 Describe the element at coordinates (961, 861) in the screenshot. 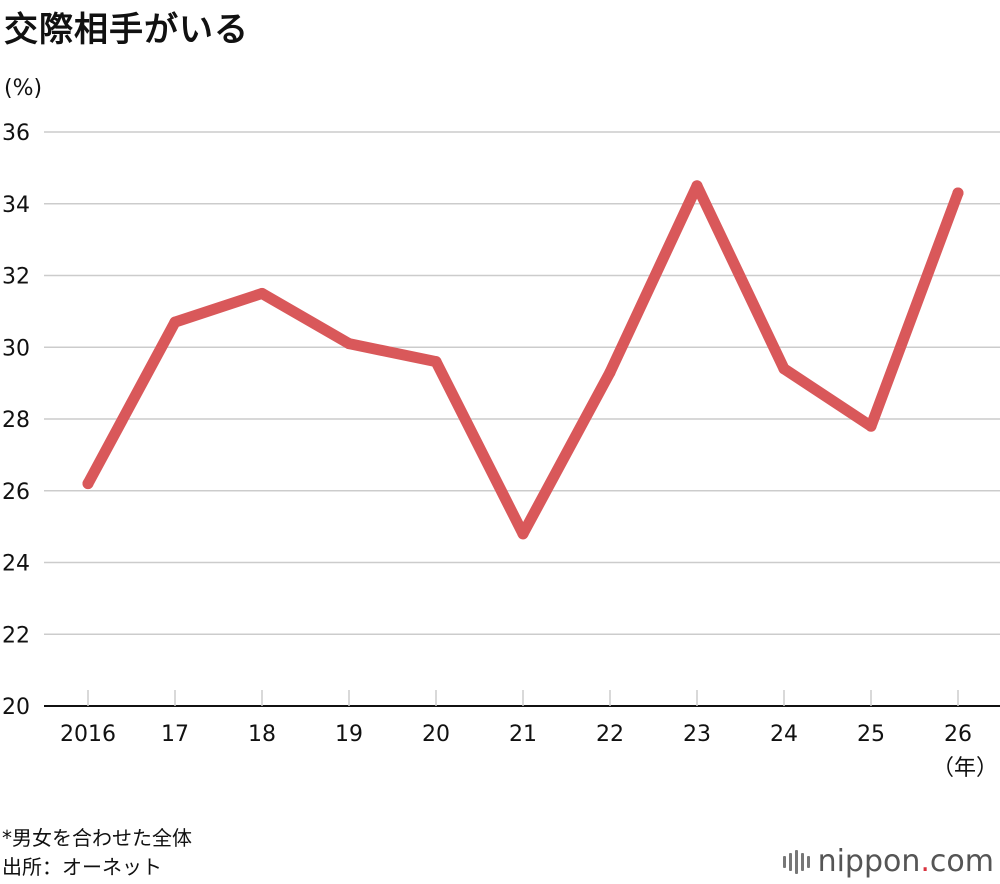

I see `logo-text-tail: com` at that location.